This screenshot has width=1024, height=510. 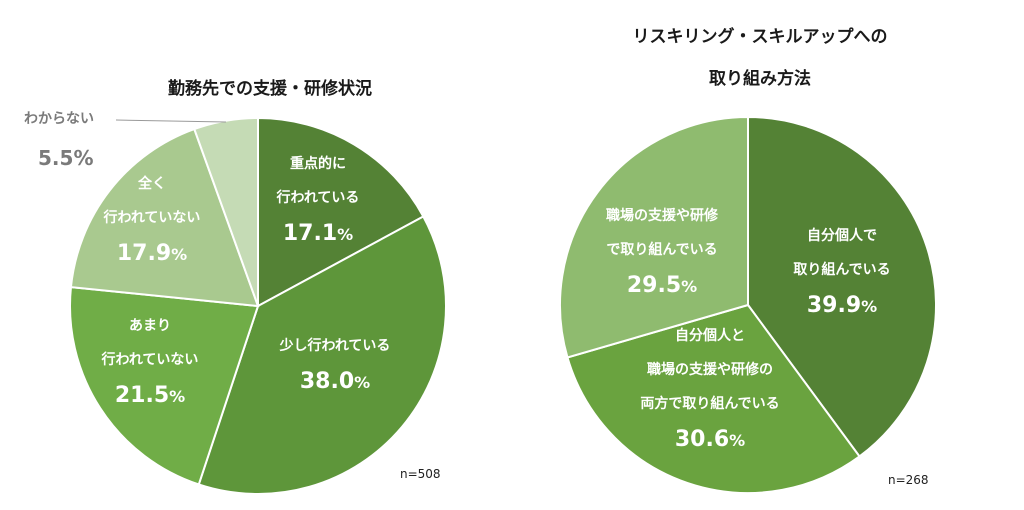 What do you see at coordinates (83, 158) in the screenshot?
I see `chart1-slice-4-value-unit: %` at bounding box center [83, 158].